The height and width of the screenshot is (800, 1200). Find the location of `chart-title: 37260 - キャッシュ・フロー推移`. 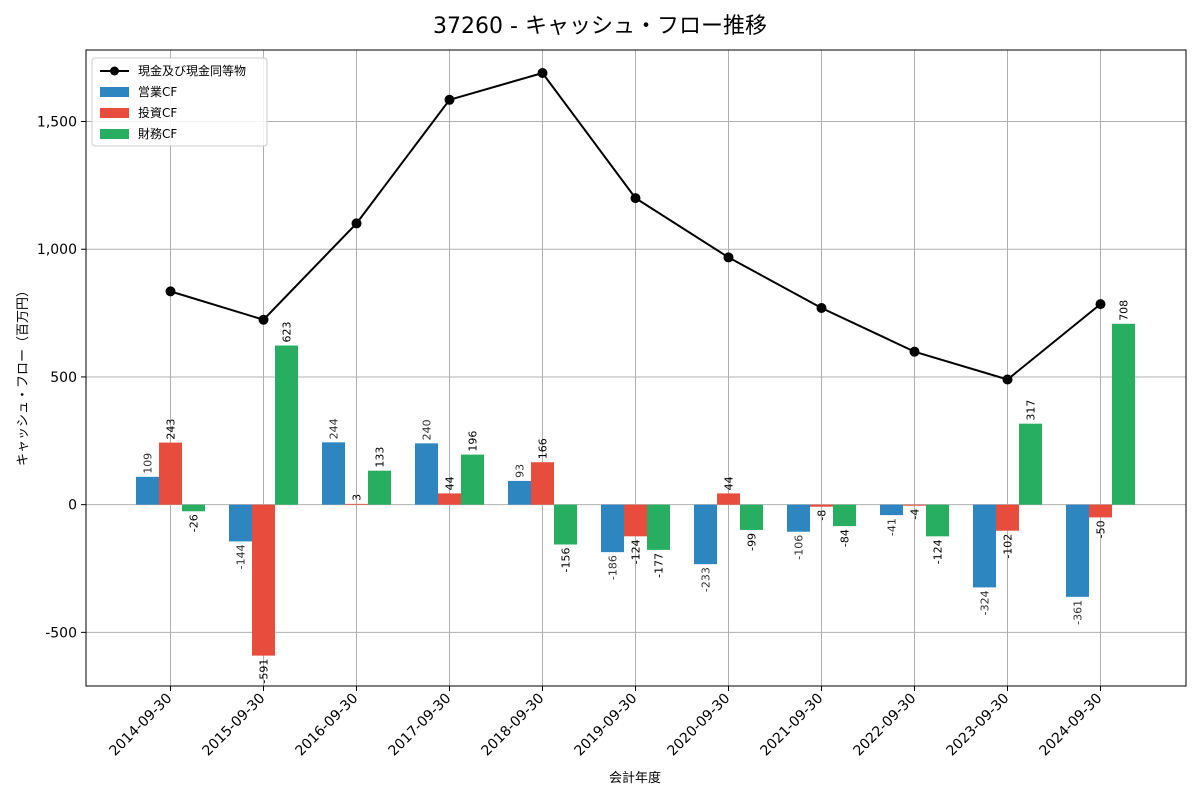

chart-title: 37260 - キャッシュ・フロー推移 is located at coordinates (600, 26).